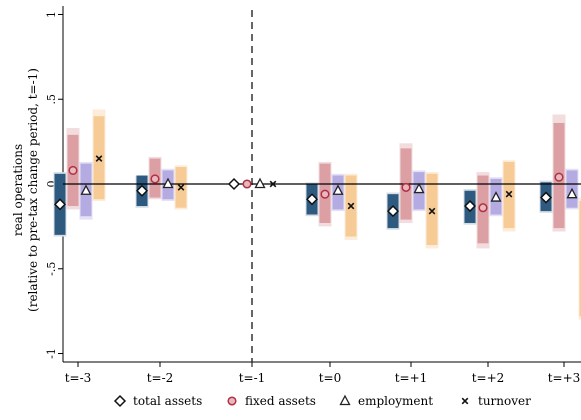  Describe the element at coordinates (395, 401) in the screenshot. I see `legend-label: employment` at that location.